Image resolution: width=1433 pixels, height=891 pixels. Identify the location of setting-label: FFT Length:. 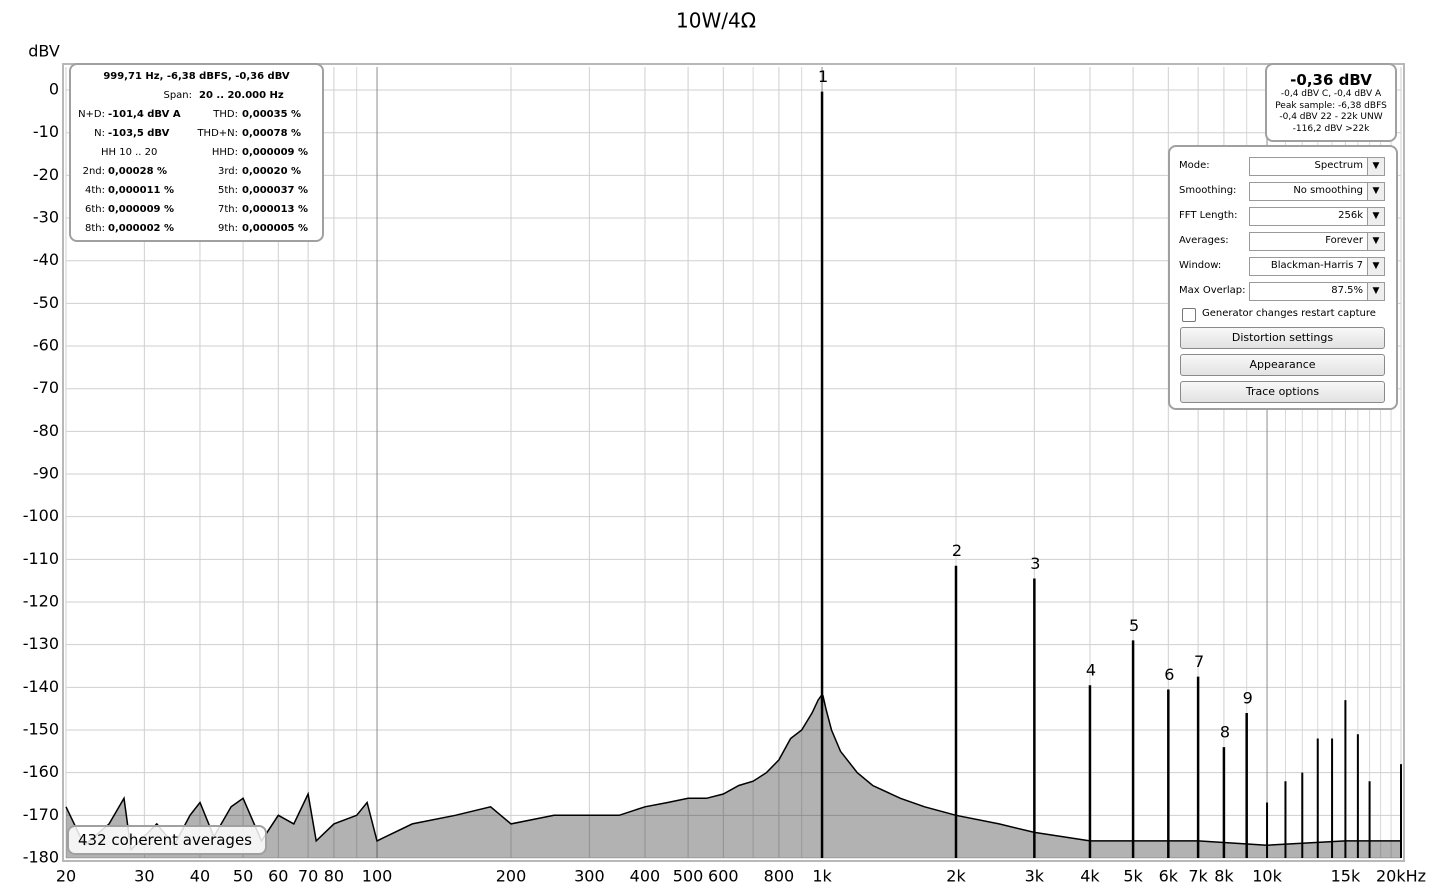
(1208, 215).